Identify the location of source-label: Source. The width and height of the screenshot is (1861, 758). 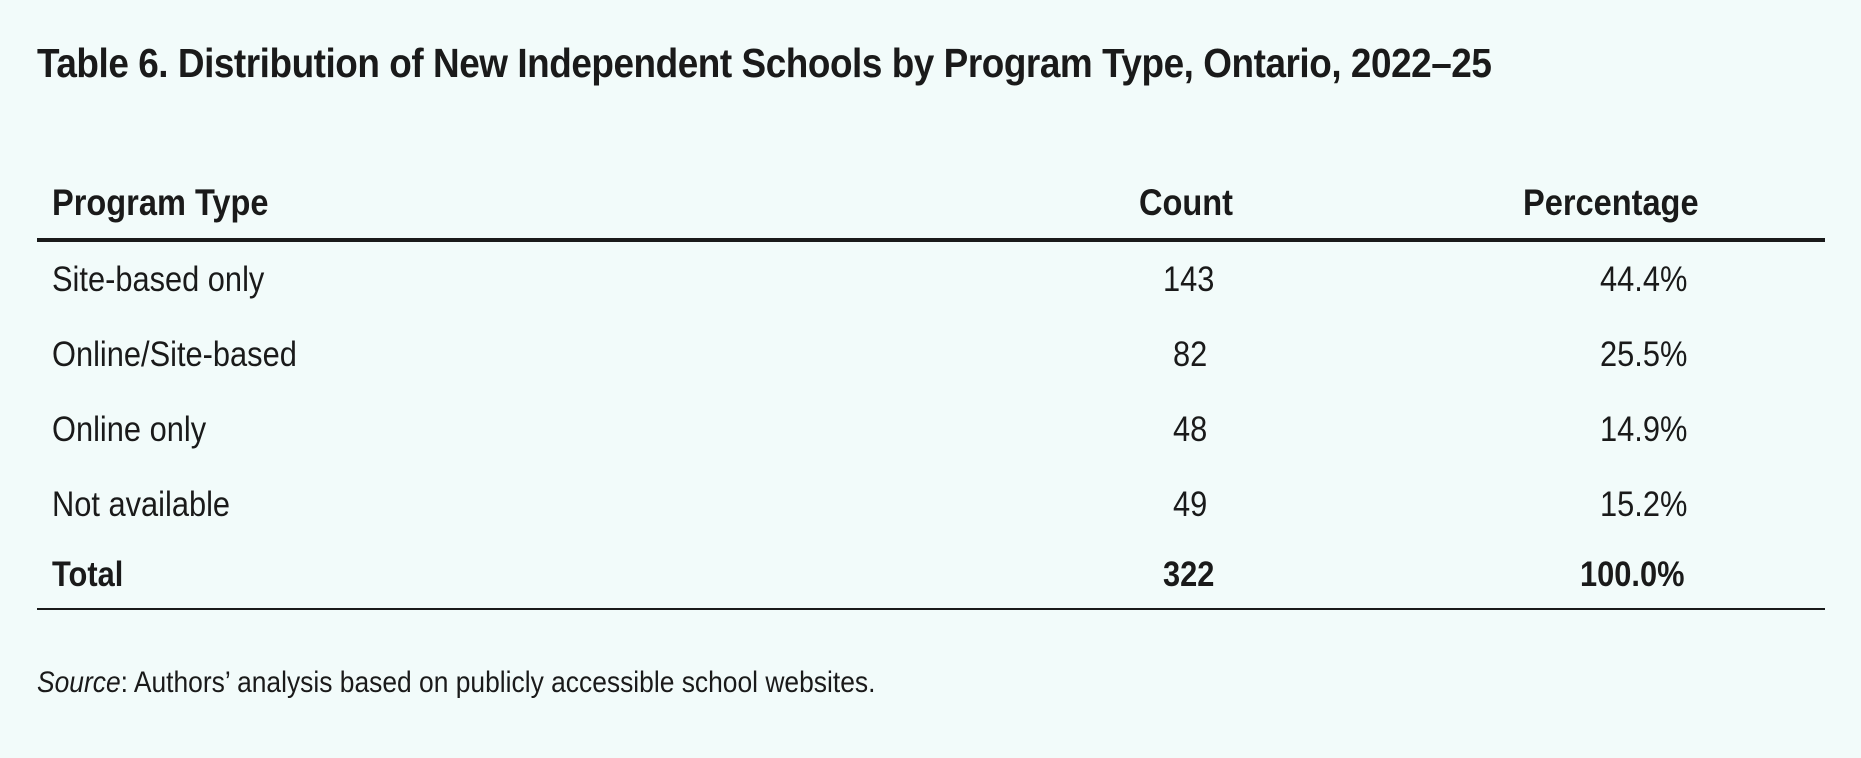
(79, 682).